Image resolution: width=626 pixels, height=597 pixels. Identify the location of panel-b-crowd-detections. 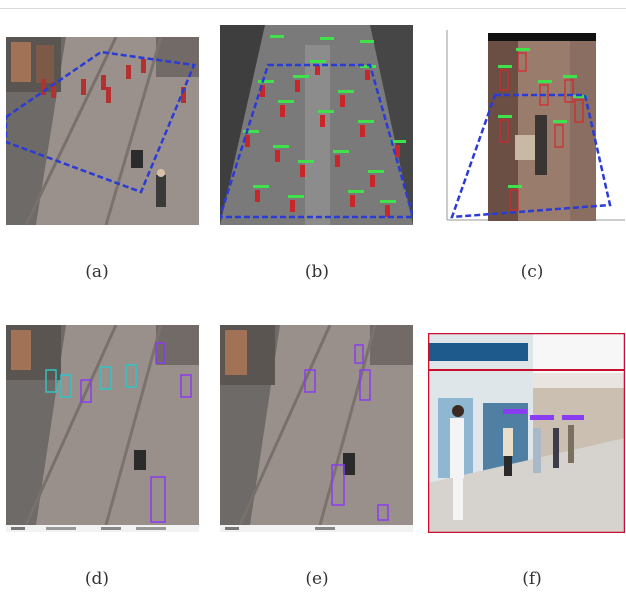
(316, 125).